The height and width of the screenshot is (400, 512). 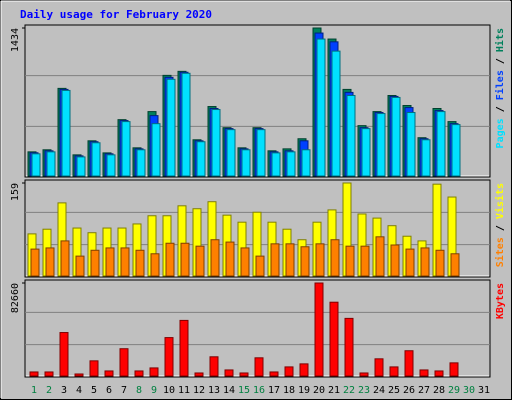 I want to click on legend: Pages / Files / Hits, so click(x=500, y=88).